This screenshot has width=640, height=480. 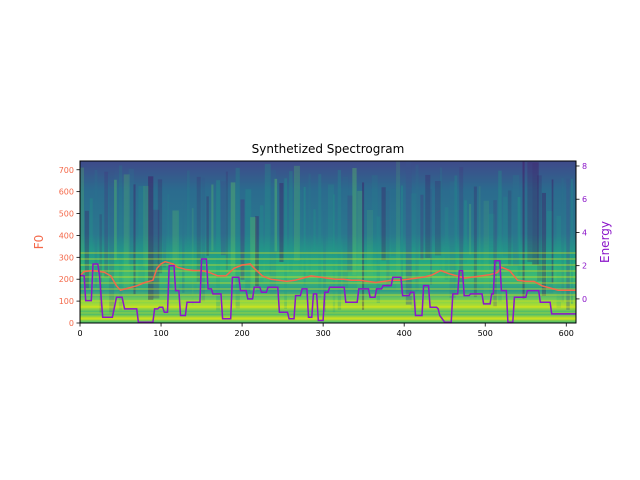 What do you see at coordinates (66, 279) in the screenshot?
I see `y-left-tick-label: 200` at bounding box center [66, 279].